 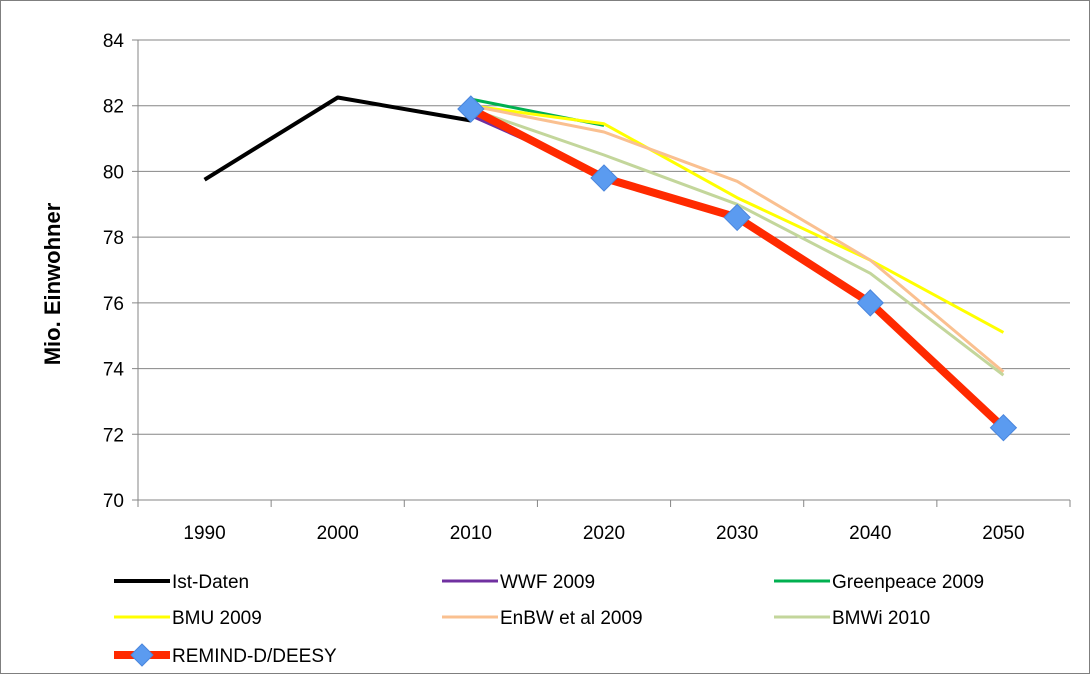 I want to click on legend-item: EnBW et al 2009, so click(x=542, y=618).